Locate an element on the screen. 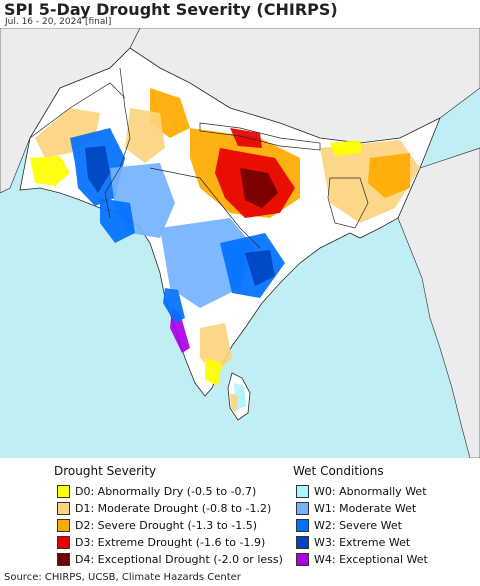 This screenshot has width=480, height=586. legend-item-w2: W2: Severe Wet is located at coordinates (349, 525).